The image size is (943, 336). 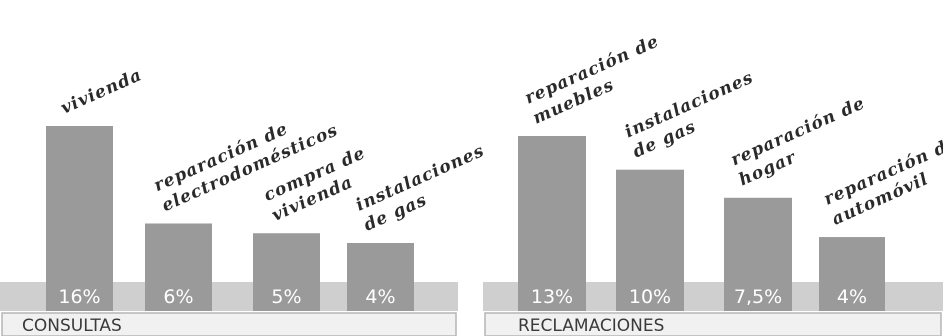 What do you see at coordinates (650, 297) in the screenshot?
I see `value-label-1-1: 10%` at bounding box center [650, 297].